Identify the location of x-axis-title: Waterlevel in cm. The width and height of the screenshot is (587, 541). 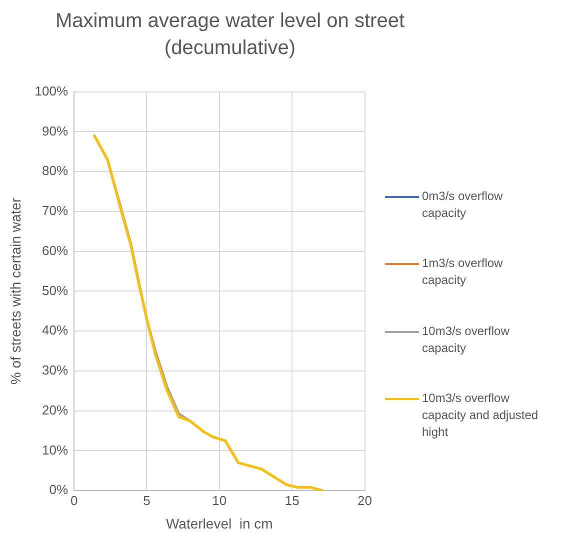
(219, 523).